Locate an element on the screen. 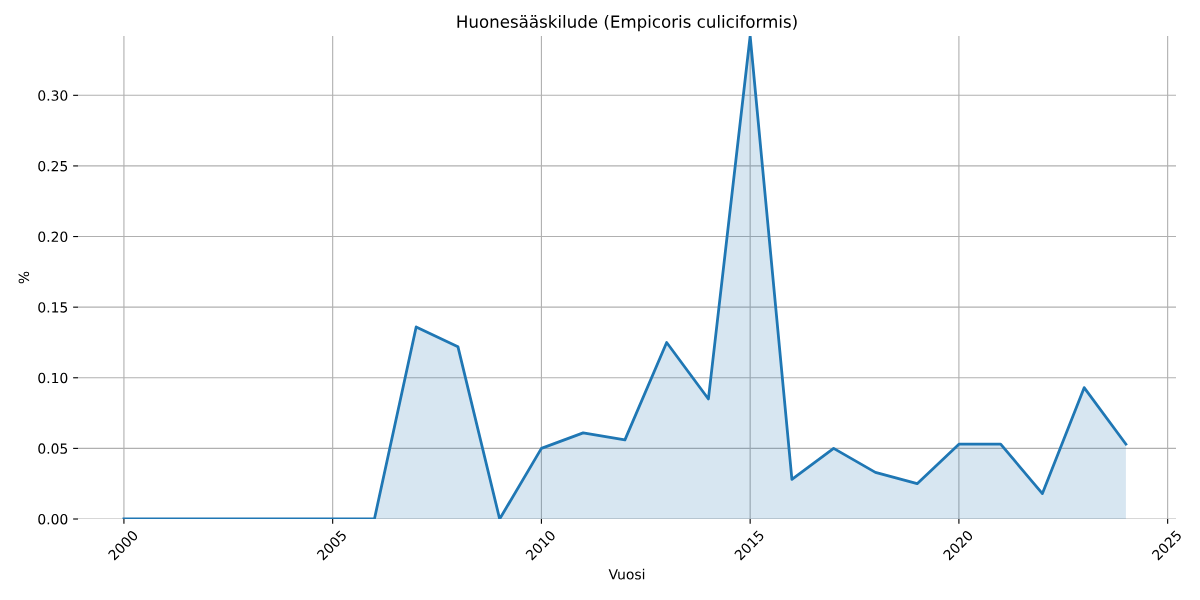  y-tick-label: 0.30 is located at coordinates (53, 95).